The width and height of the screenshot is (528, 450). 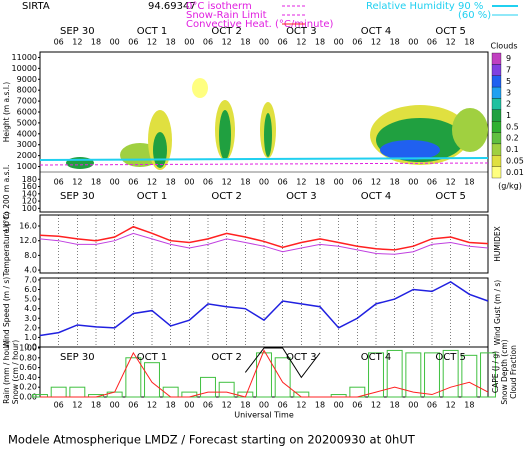 I want to click on y-tick-label: 100, so click(x=29, y=208).